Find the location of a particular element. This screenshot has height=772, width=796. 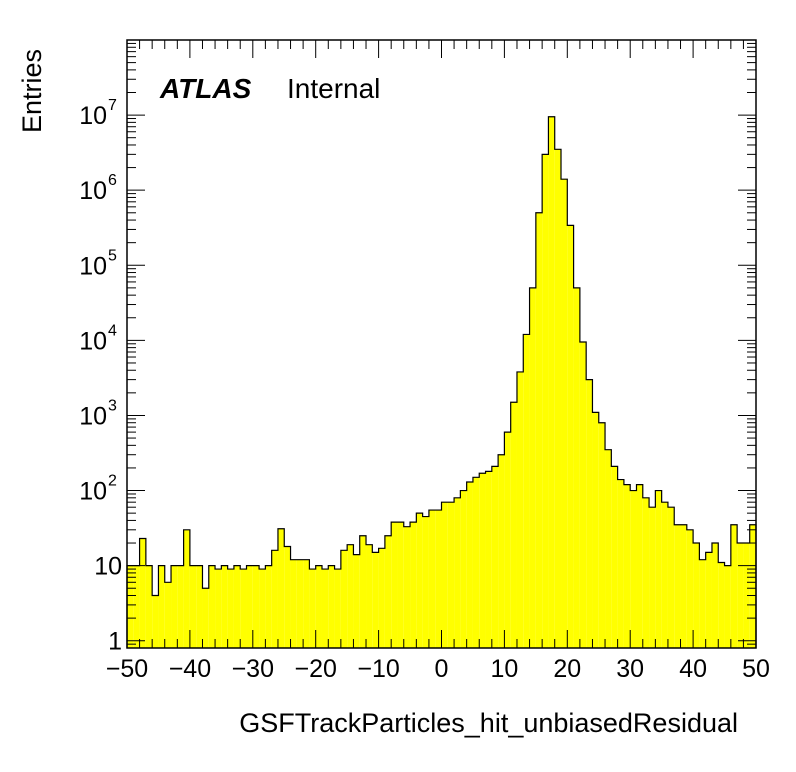

x-tick-label: 30 is located at coordinates (630, 669).